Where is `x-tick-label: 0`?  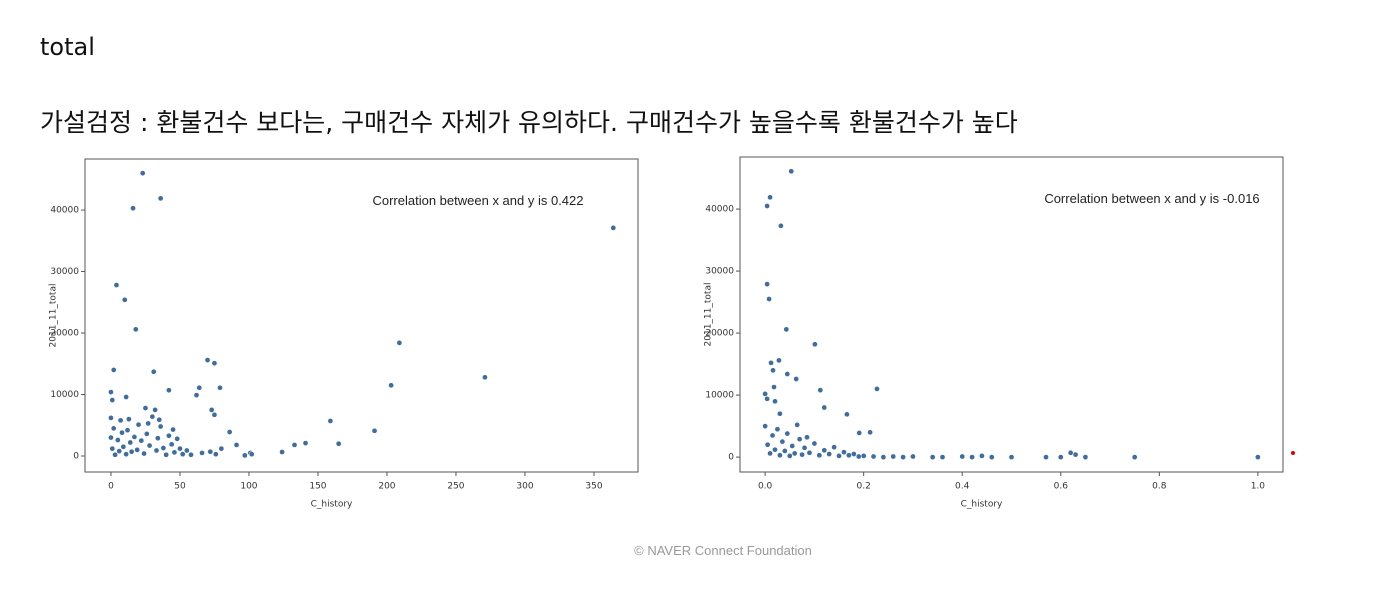 x-tick-label: 0 is located at coordinates (111, 487).